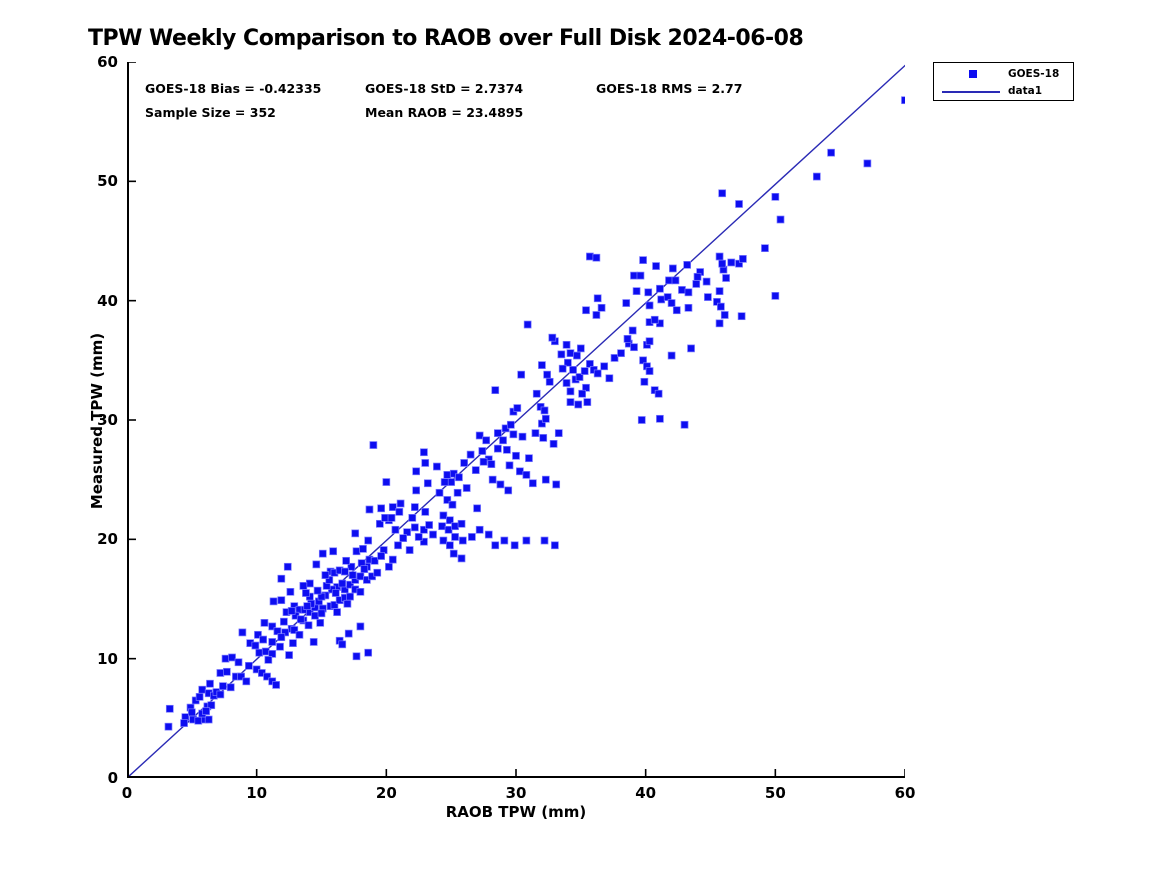  What do you see at coordinates (1025, 91) in the screenshot?
I see `legend-line-label: data1` at bounding box center [1025, 91].